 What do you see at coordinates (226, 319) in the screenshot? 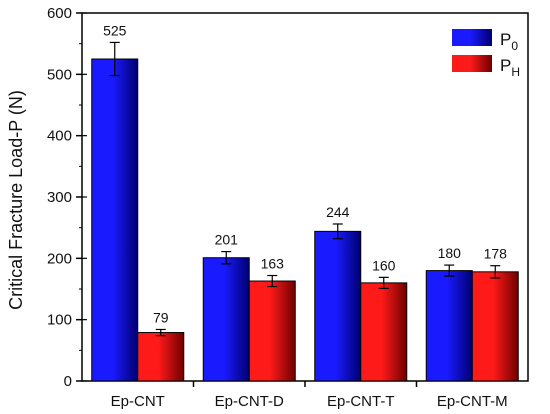
I see `bar-p0-ep-cnt-d` at bounding box center [226, 319].